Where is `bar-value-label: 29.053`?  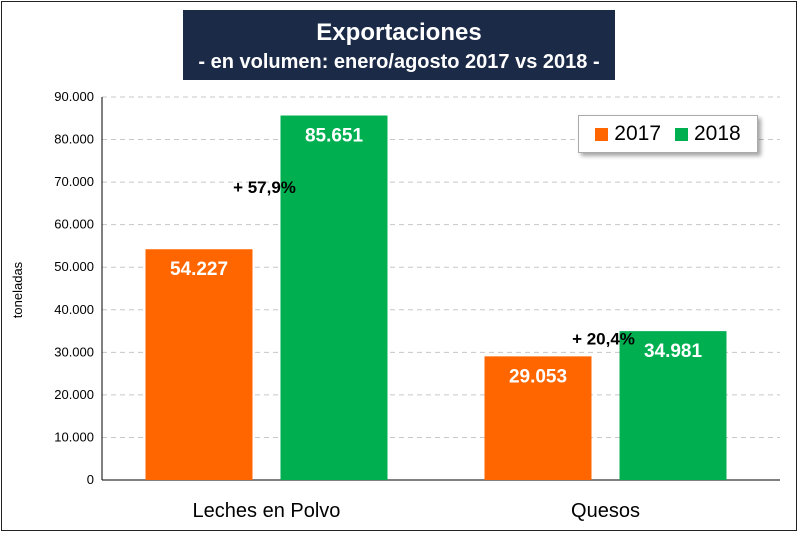
bar-value-label: 29.053 is located at coordinates (538, 376).